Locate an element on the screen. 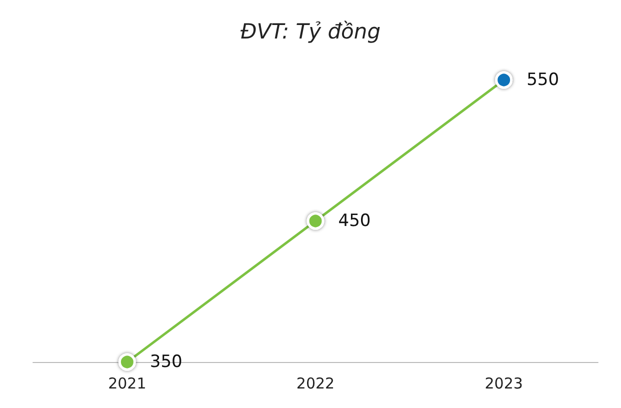 The height and width of the screenshot is (408, 621). data-label: 550 is located at coordinates (543, 80).